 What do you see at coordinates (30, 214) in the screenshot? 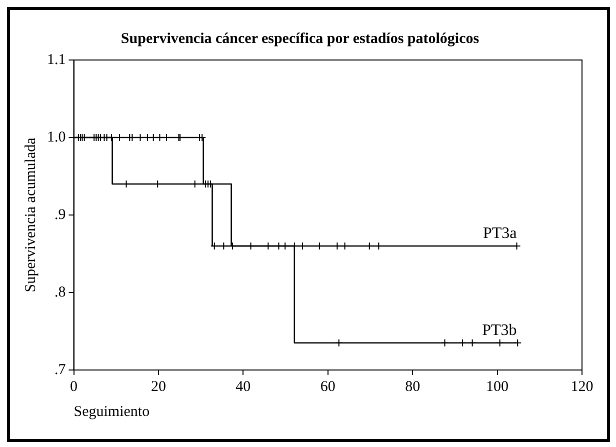
I see `y-axis-title: Supervivencia acumulada` at bounding box center [30, 214].